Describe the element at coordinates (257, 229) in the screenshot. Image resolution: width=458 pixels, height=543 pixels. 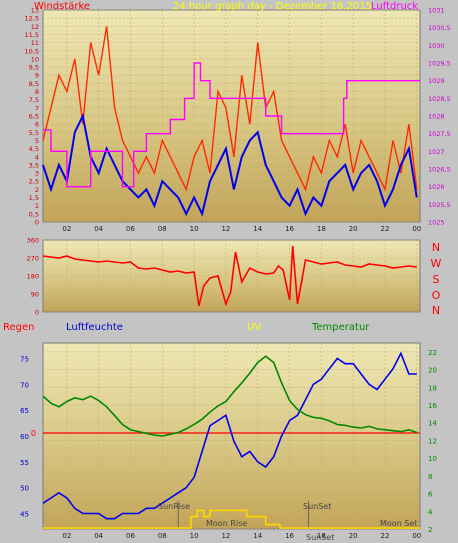
I see `wind-x-tick-label: 14` at that location.